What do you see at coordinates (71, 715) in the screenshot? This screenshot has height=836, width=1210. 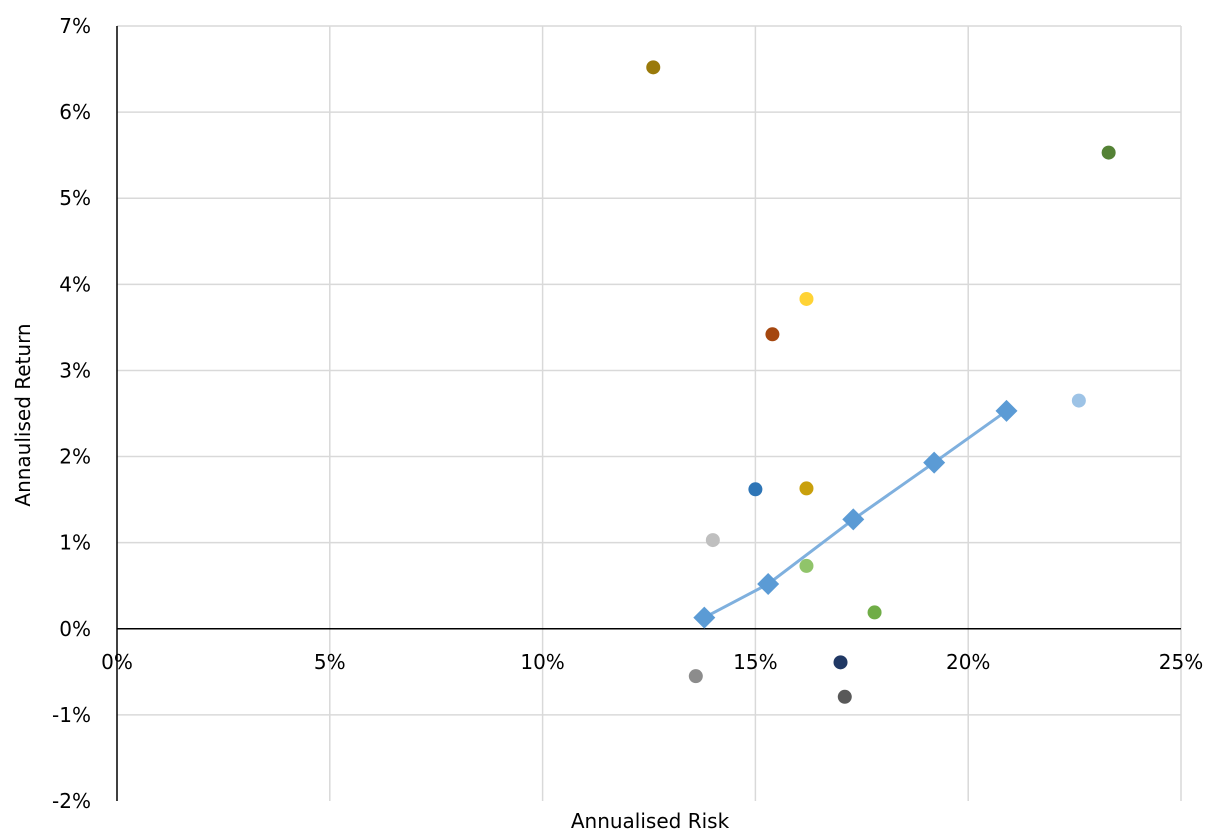 I see `y-tick-label: -1%` at bounding box center [71, 715].